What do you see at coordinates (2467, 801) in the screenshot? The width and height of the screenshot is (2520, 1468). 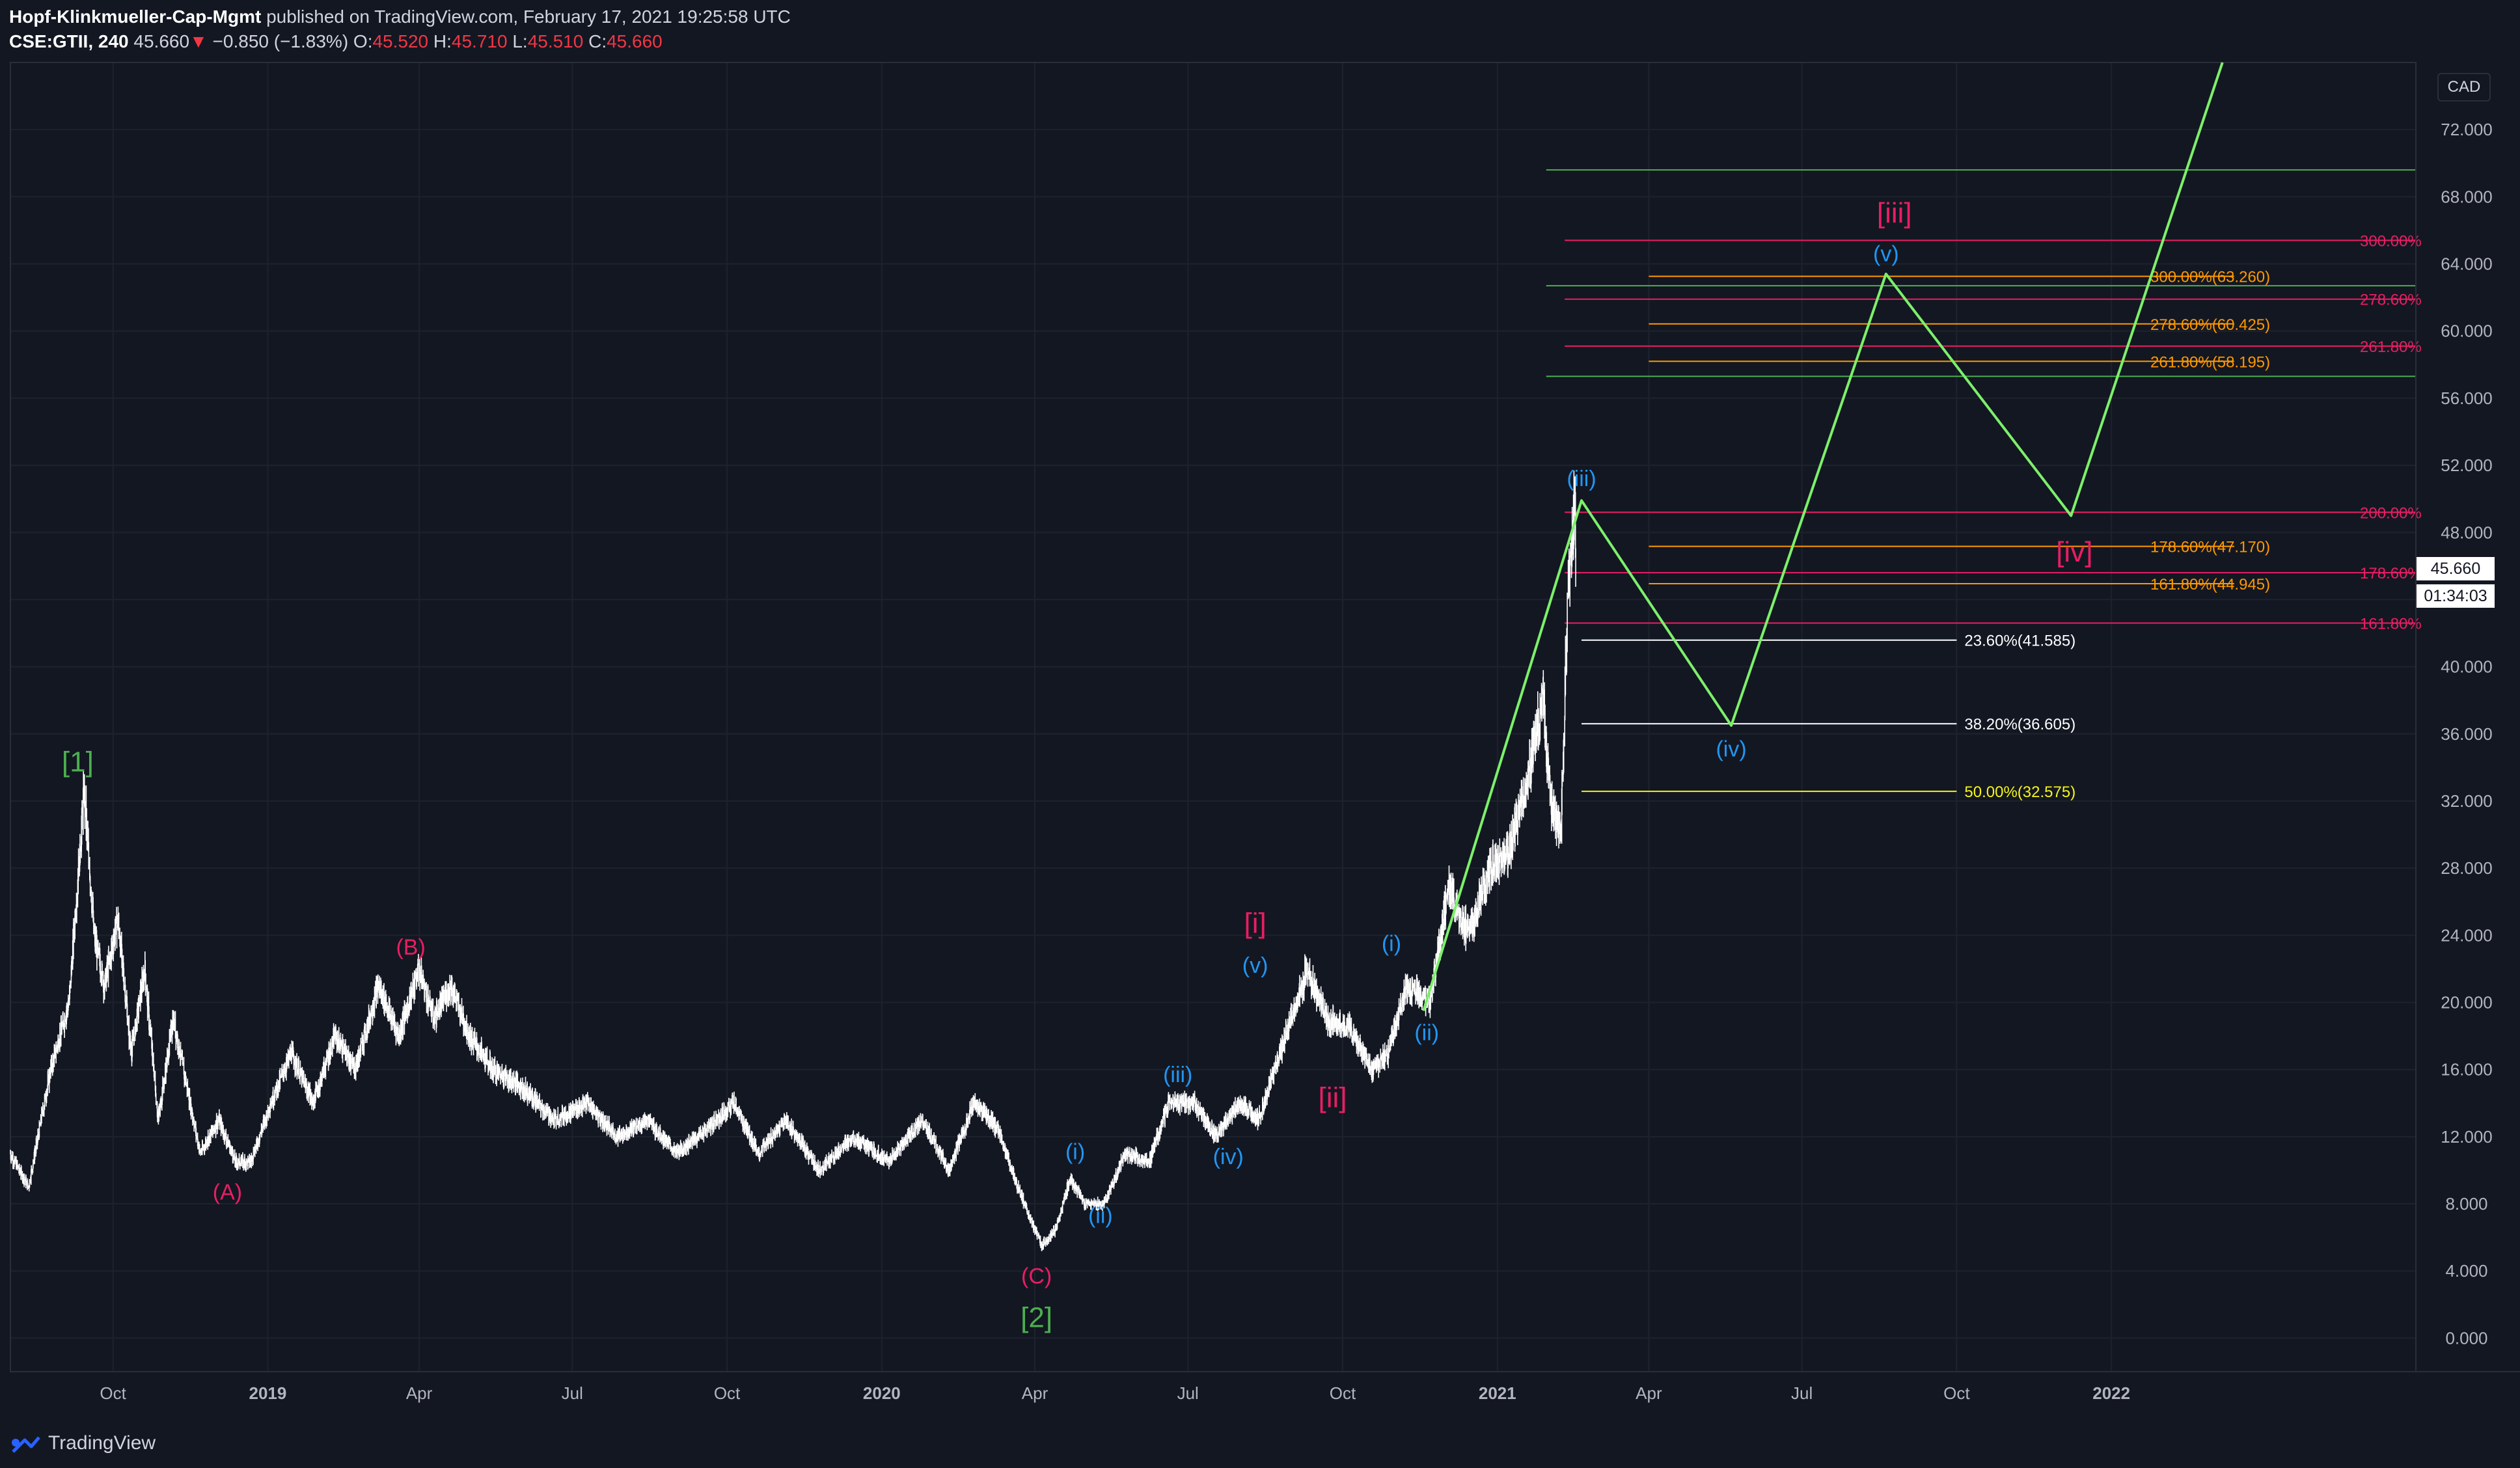 I see `y-tick-label: 32.000` at bounding box center [2467, 801].